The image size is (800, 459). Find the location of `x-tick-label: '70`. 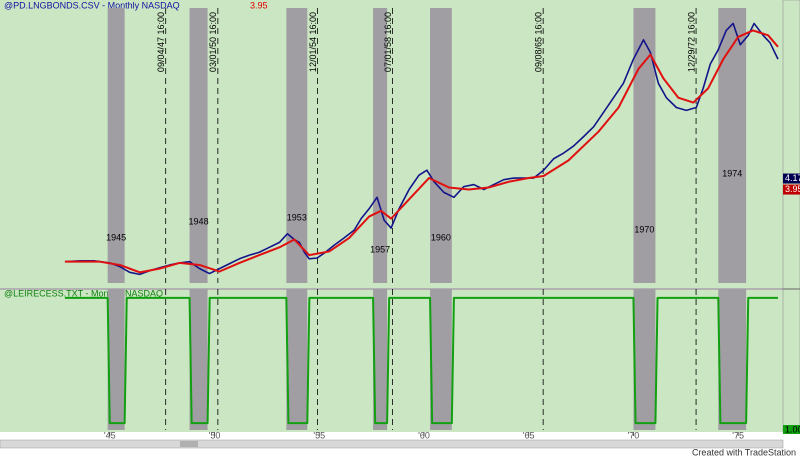

x-tick-label: '70 is located at coordinates (634, 435).